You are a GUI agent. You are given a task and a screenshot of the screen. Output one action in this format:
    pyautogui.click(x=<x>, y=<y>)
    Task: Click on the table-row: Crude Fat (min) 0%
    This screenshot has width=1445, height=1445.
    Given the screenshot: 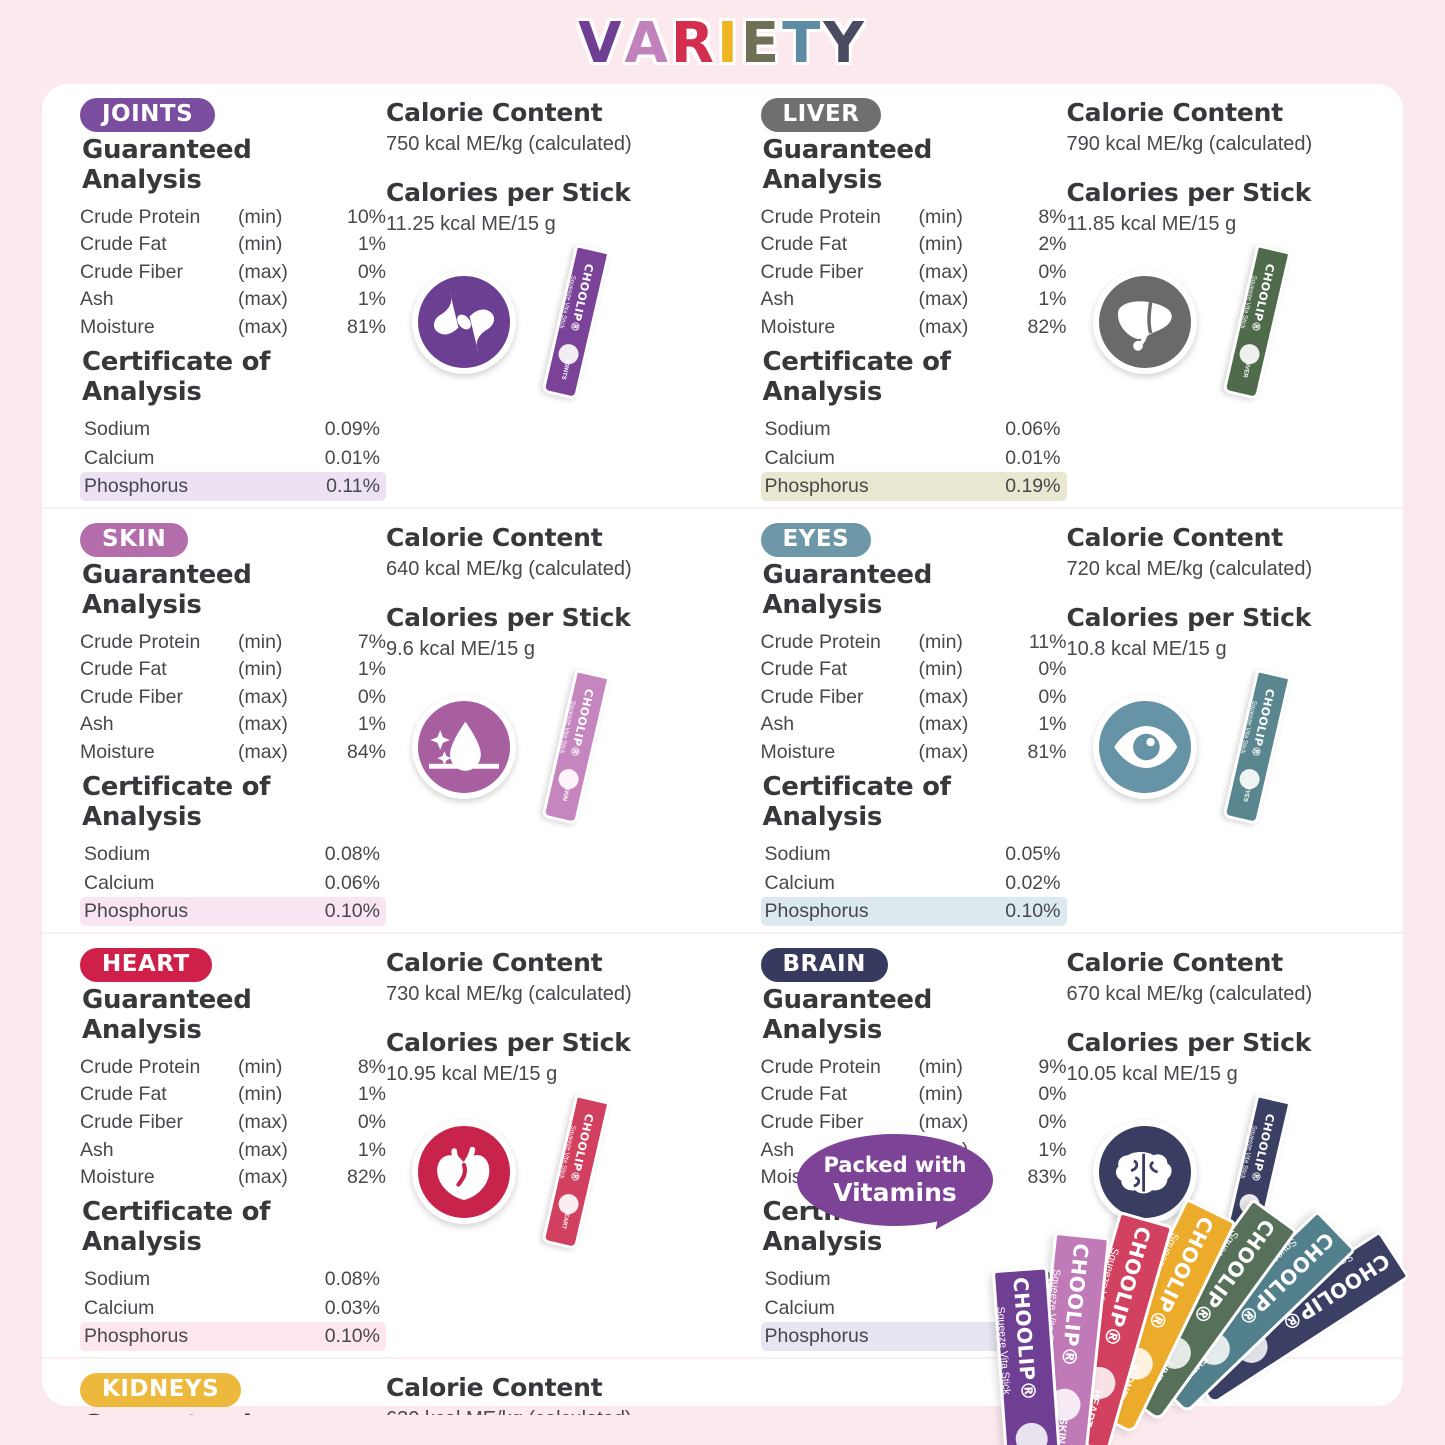 What is the action you would take?
    pyautogui.click(x=914, y=1095)
    